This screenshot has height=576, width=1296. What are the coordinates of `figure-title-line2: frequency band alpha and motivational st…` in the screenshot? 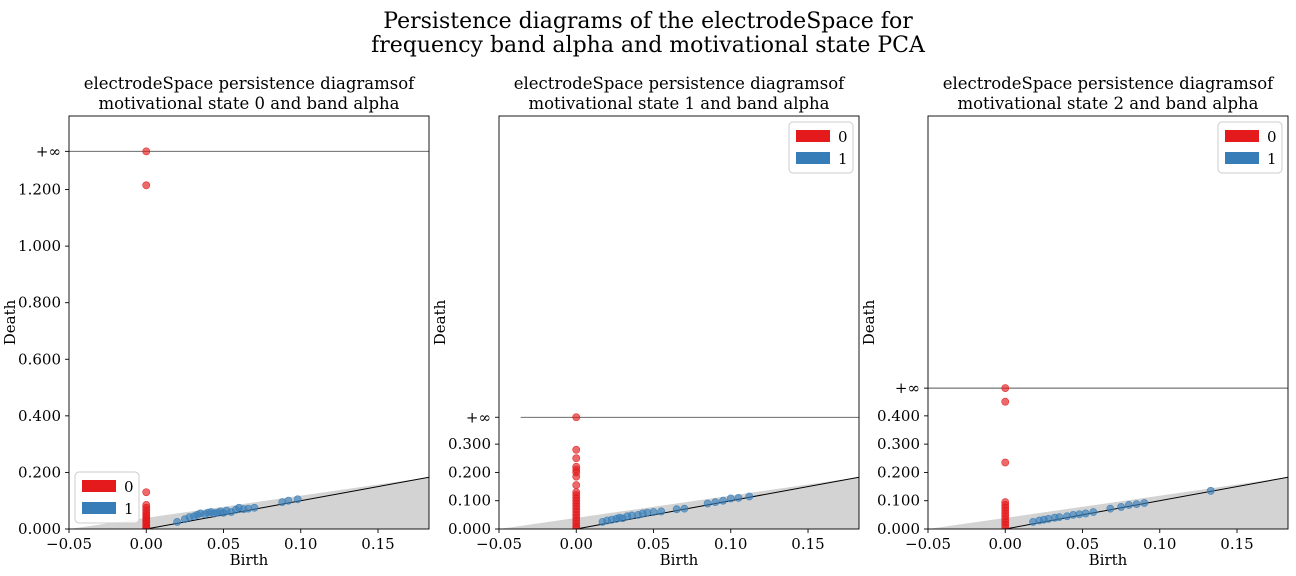 It's located at (648, 45).